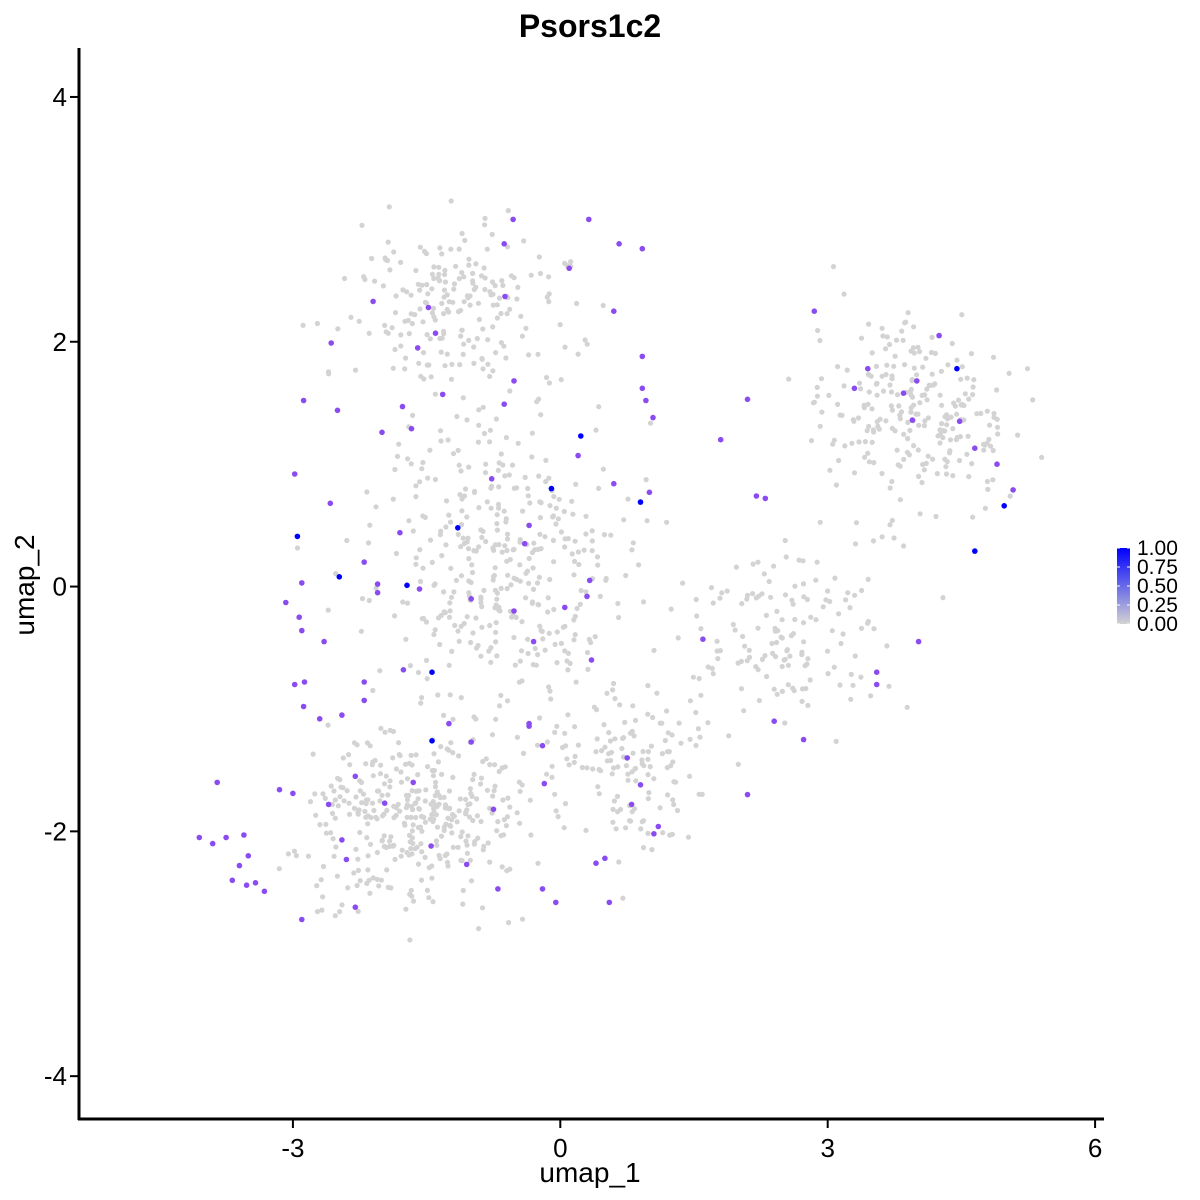 This screenshot has width=1200, height=1200. I want to click on colorbar-label: 1.00, so click(1157, 548).